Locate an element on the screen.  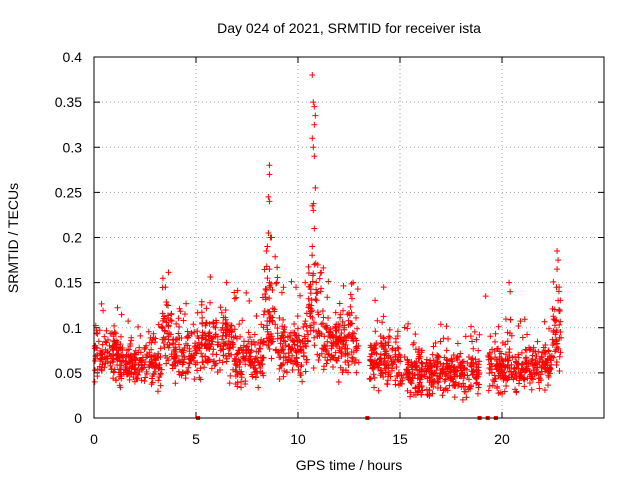
x-tick-label: 15 is located at coordinates (400, 439).